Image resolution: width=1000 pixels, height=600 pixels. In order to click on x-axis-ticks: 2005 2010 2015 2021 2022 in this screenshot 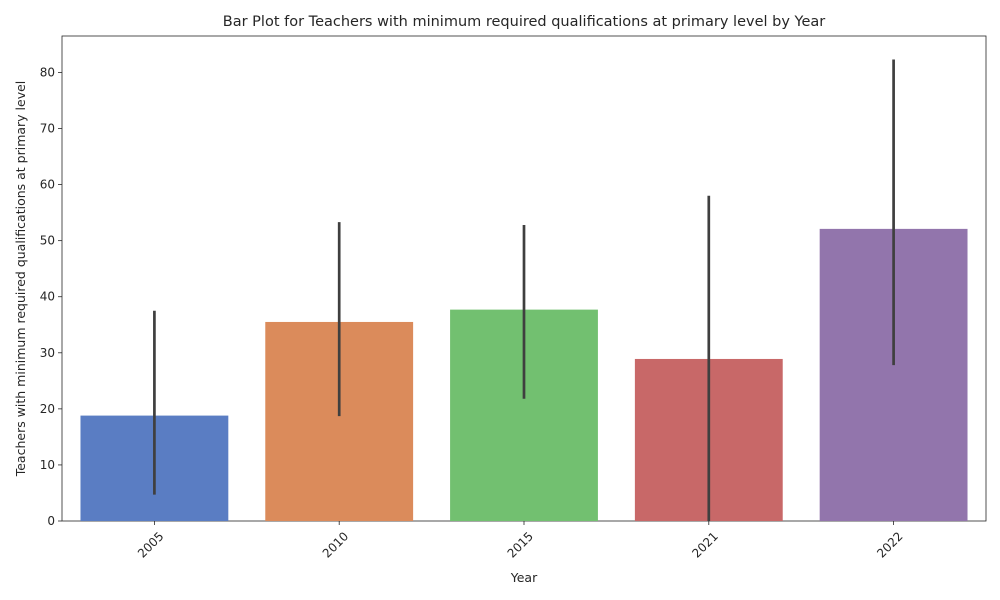, I will do `click(520, 541)`.